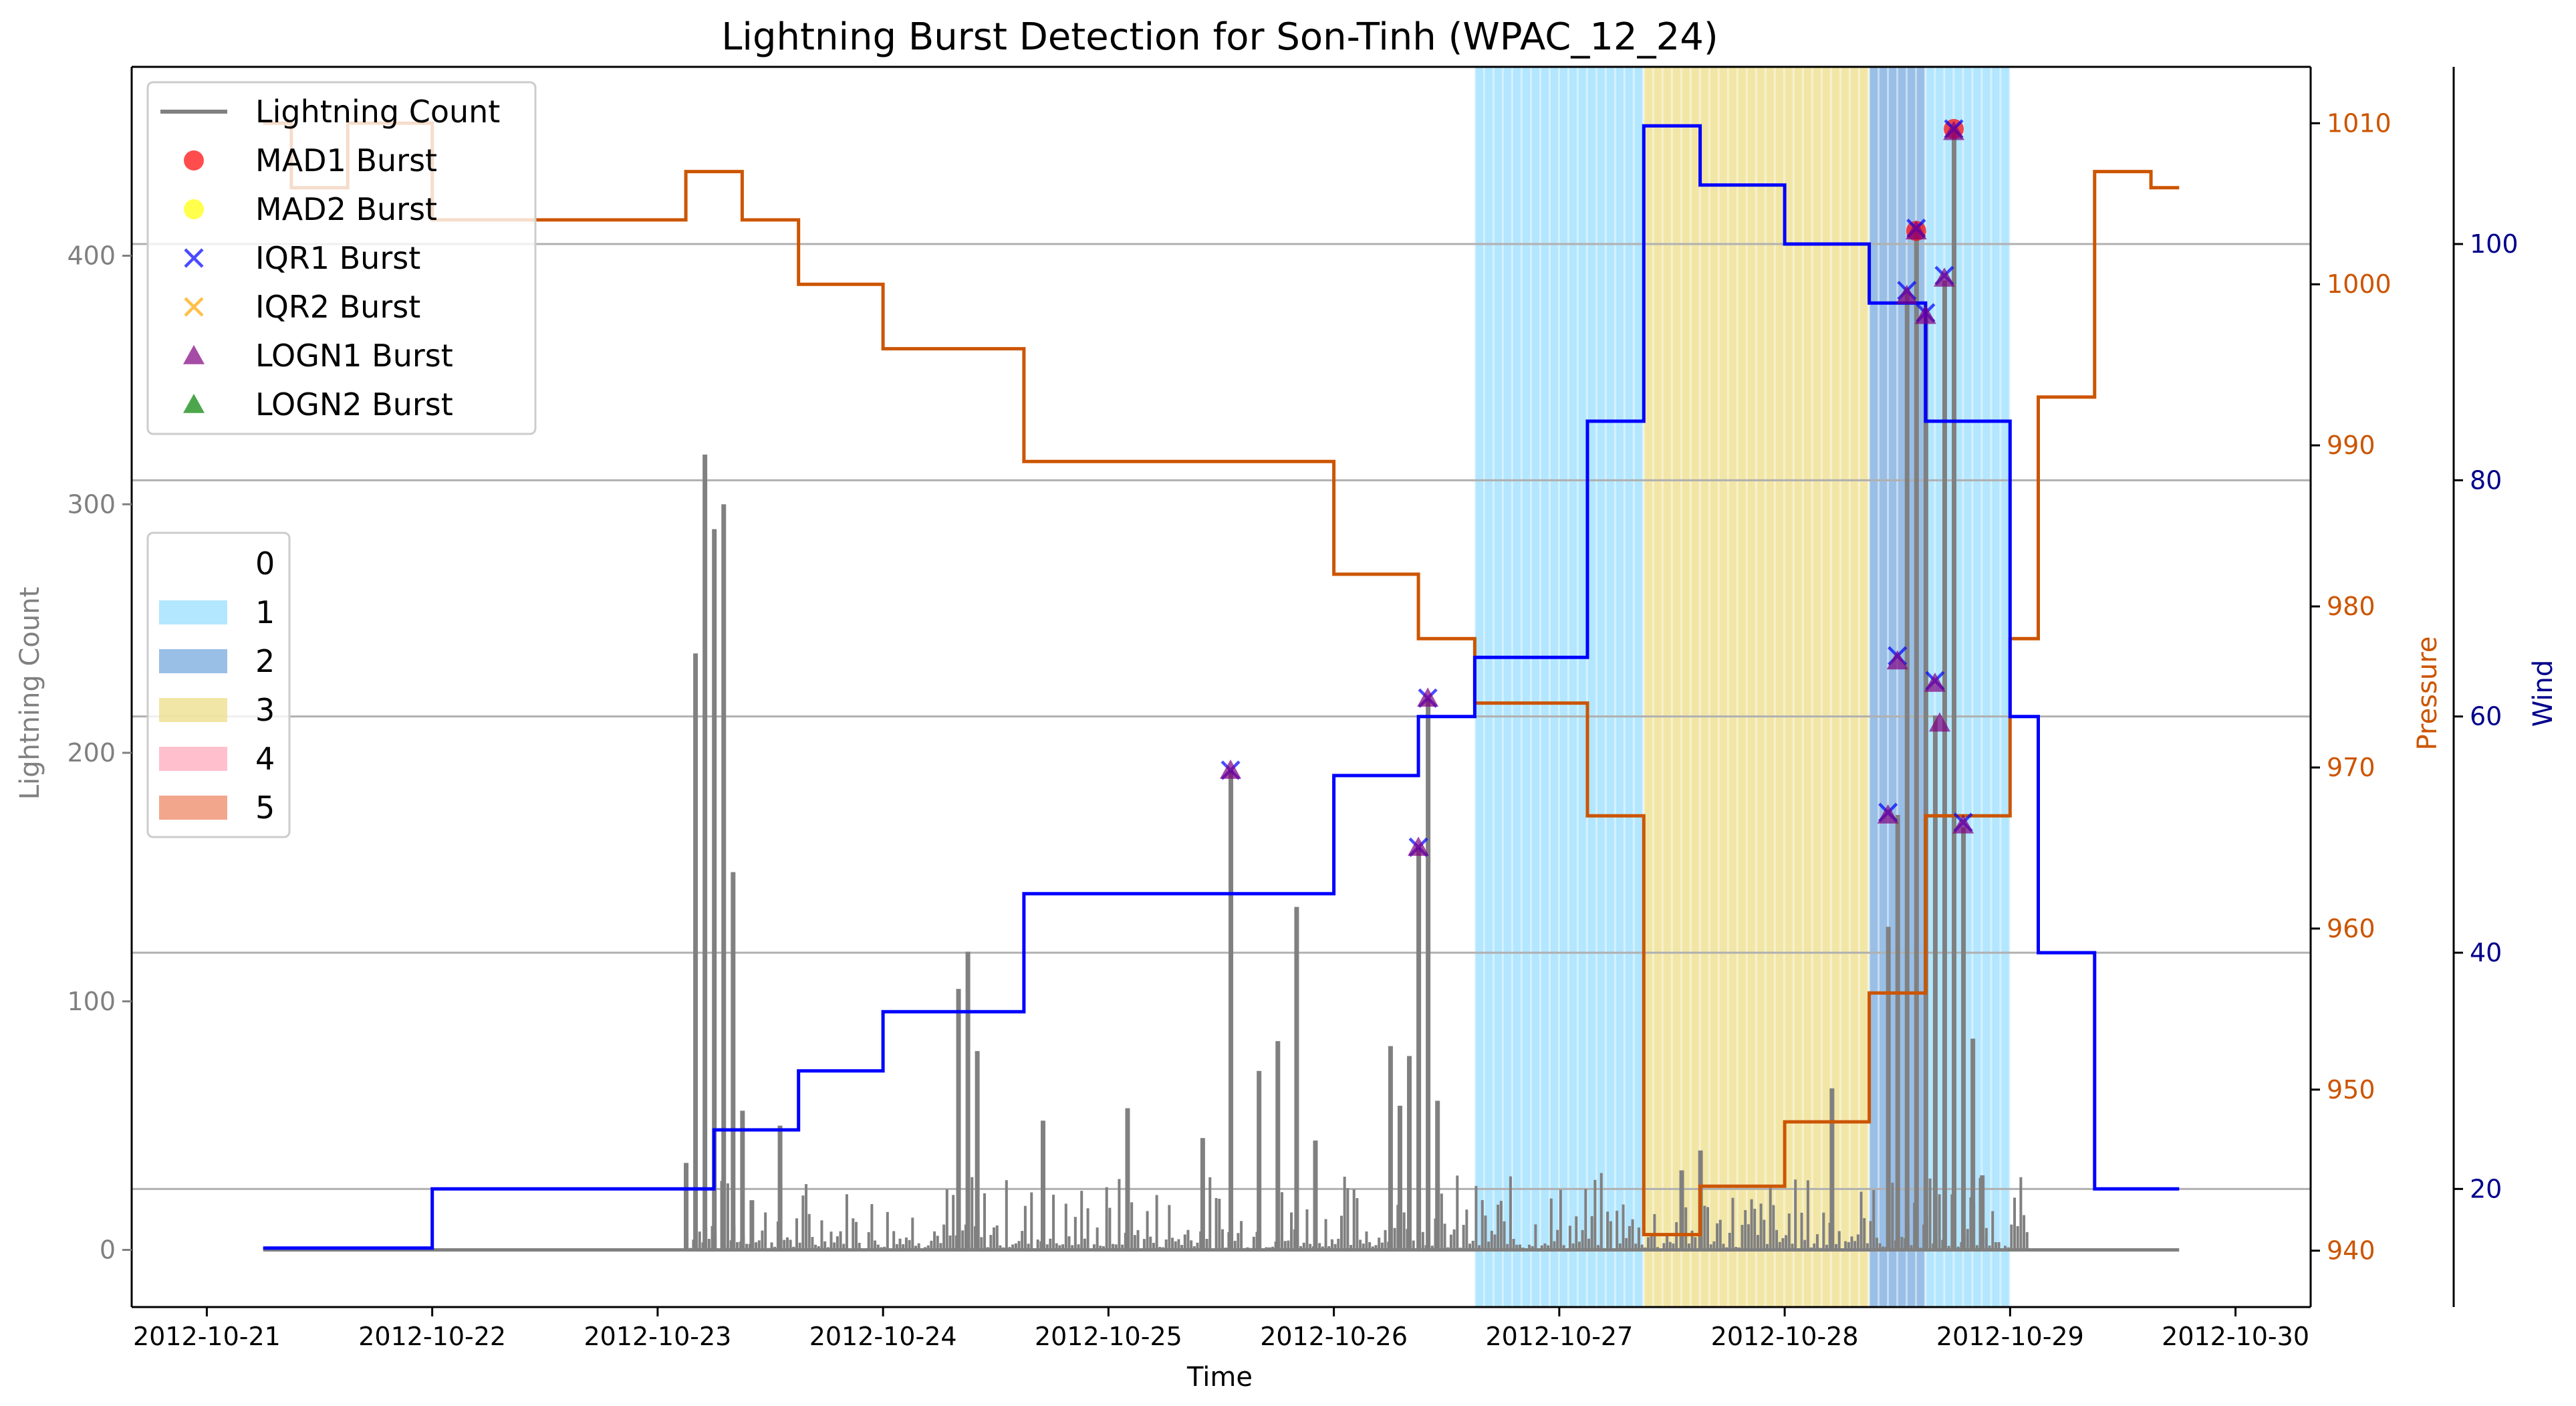  What do you see at coordinates (265, 661) in the screenshot?
I see `legend-category-label: 2` at bounding box center [265, 661].